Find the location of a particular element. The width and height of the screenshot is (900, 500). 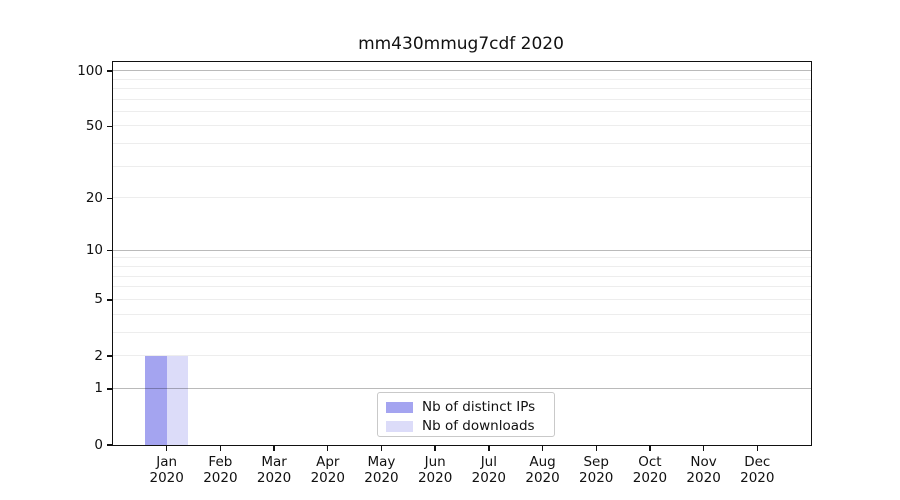

legend-label-downloads: Nb of downloads is located at coordinates (478, 426).